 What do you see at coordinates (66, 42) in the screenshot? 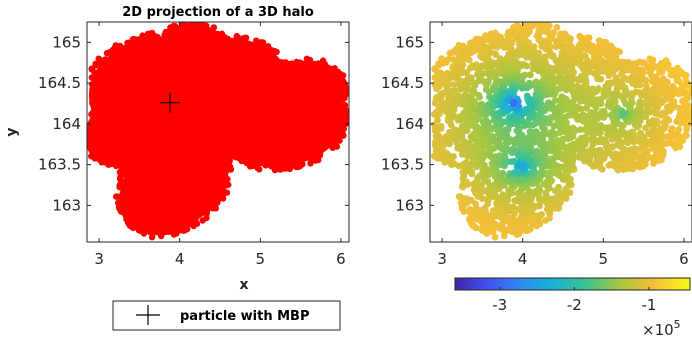
I see `left-ytick-label: 165` at bounding box center [66, 42].